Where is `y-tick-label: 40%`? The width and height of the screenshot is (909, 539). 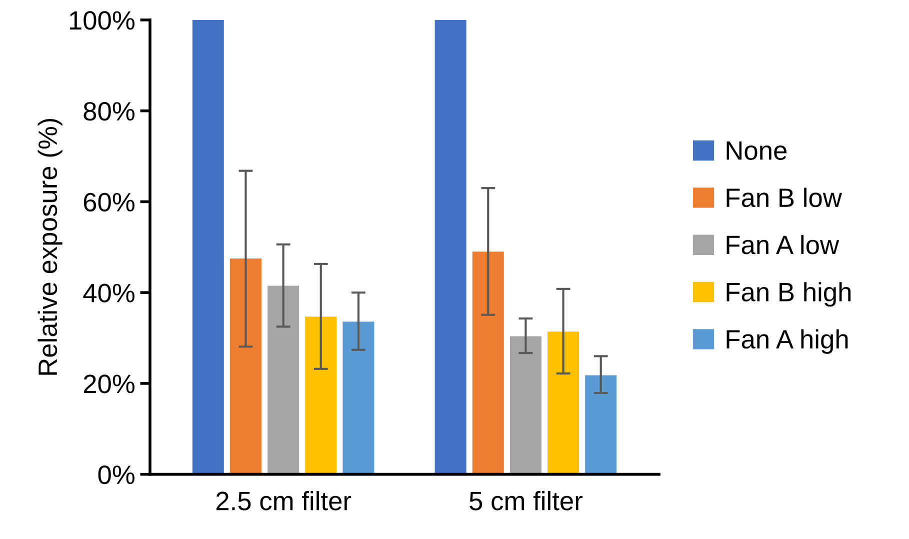 y-tick-label: 40% is located at coordinates (108, 293).